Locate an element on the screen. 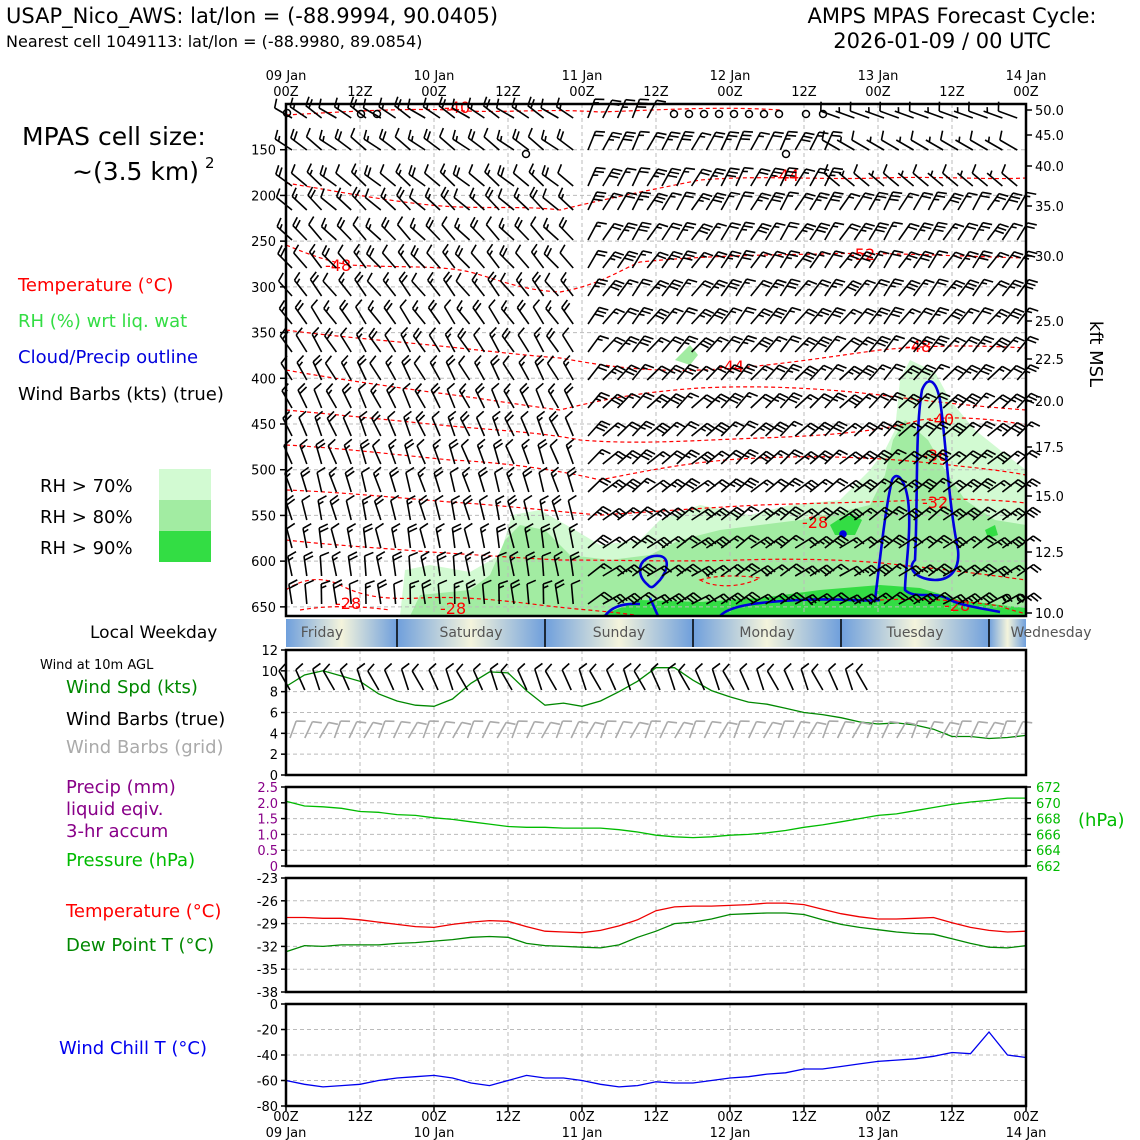  bottom-date-label: 14 Jan is located at coordinates (1026, 1133).